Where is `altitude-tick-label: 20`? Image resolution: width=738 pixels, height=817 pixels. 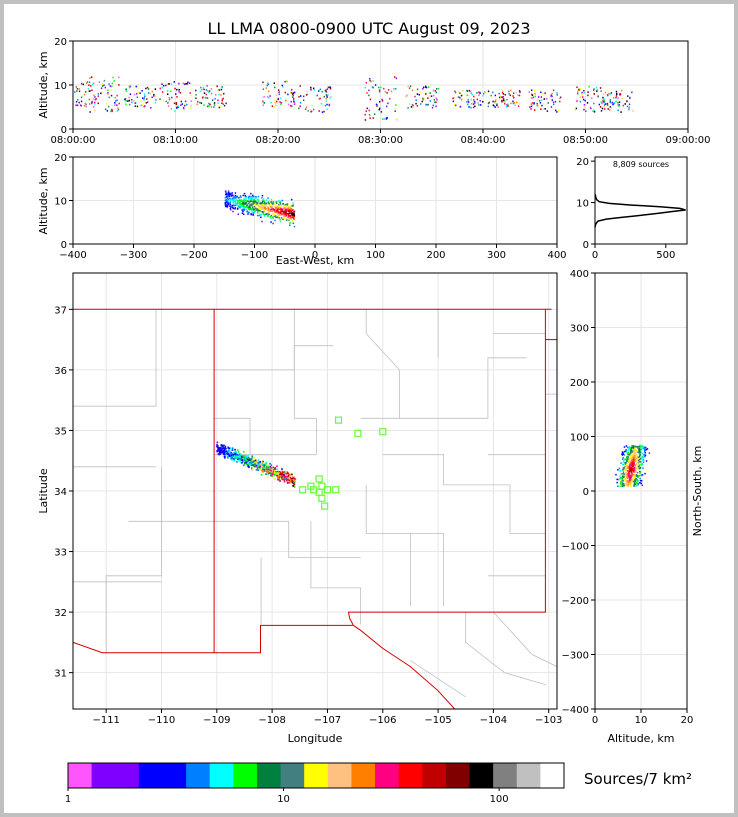 altitude-tick-label: 20 is located at coordinates (687, 720).